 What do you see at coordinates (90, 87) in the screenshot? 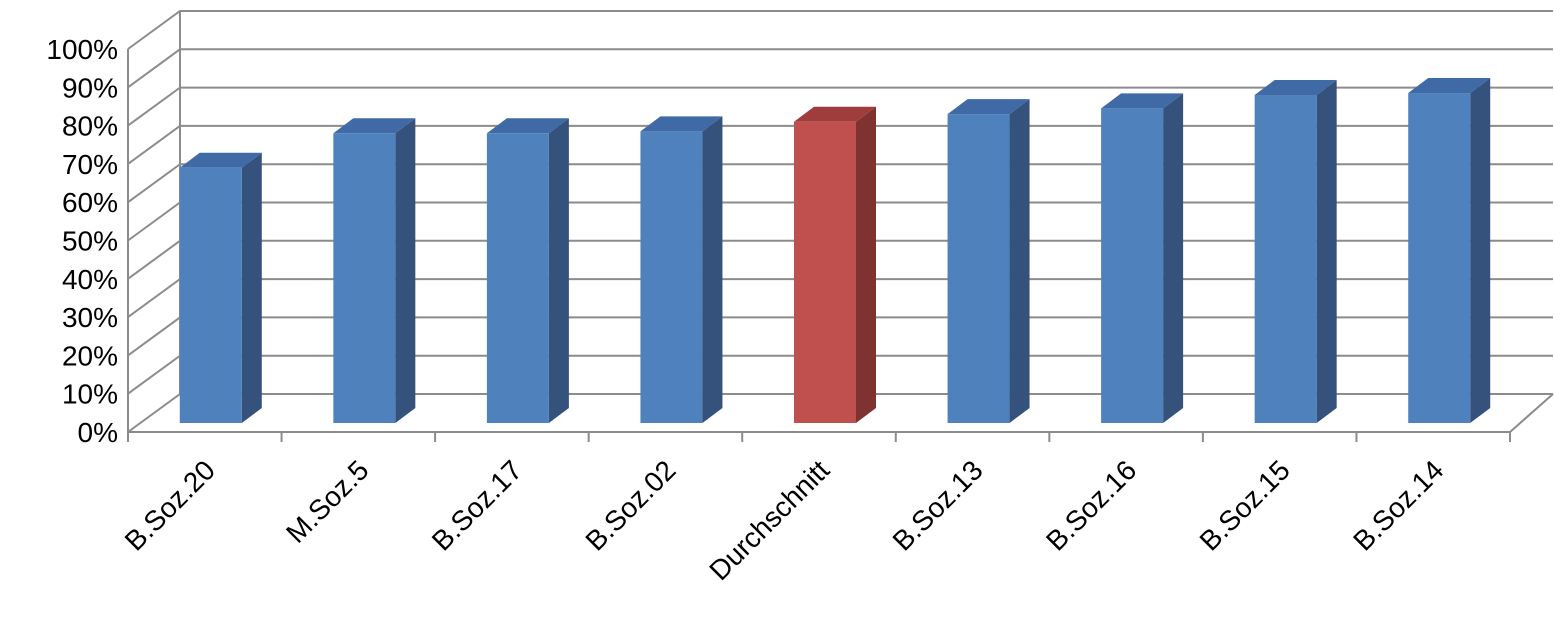
I see `y-tick-label: 90%` at bounding box center [90, 87].